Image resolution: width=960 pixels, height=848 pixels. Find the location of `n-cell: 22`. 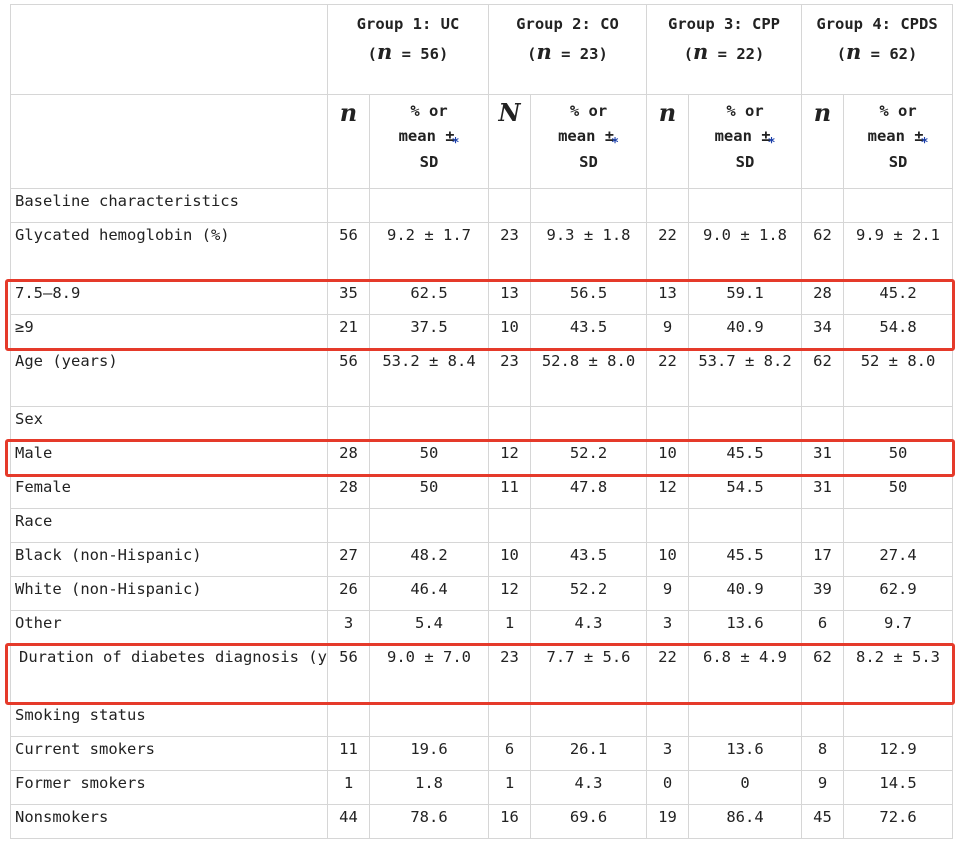

n-cell: 22 is located at coordinates (667, 251).